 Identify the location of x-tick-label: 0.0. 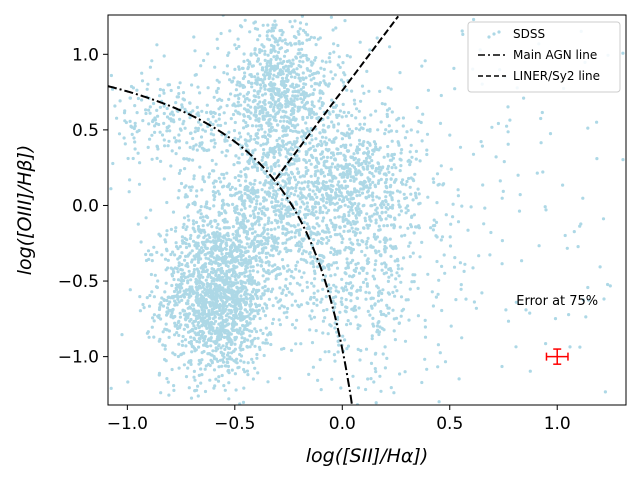
(342, 424).